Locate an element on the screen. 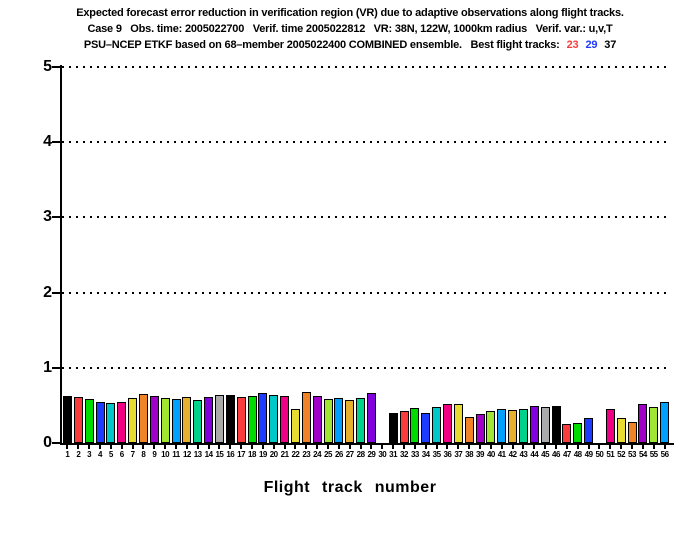 The height and width of the screenshot is (540, 700). x-tick-label-56: 56 is located at coordinates (664, 454).